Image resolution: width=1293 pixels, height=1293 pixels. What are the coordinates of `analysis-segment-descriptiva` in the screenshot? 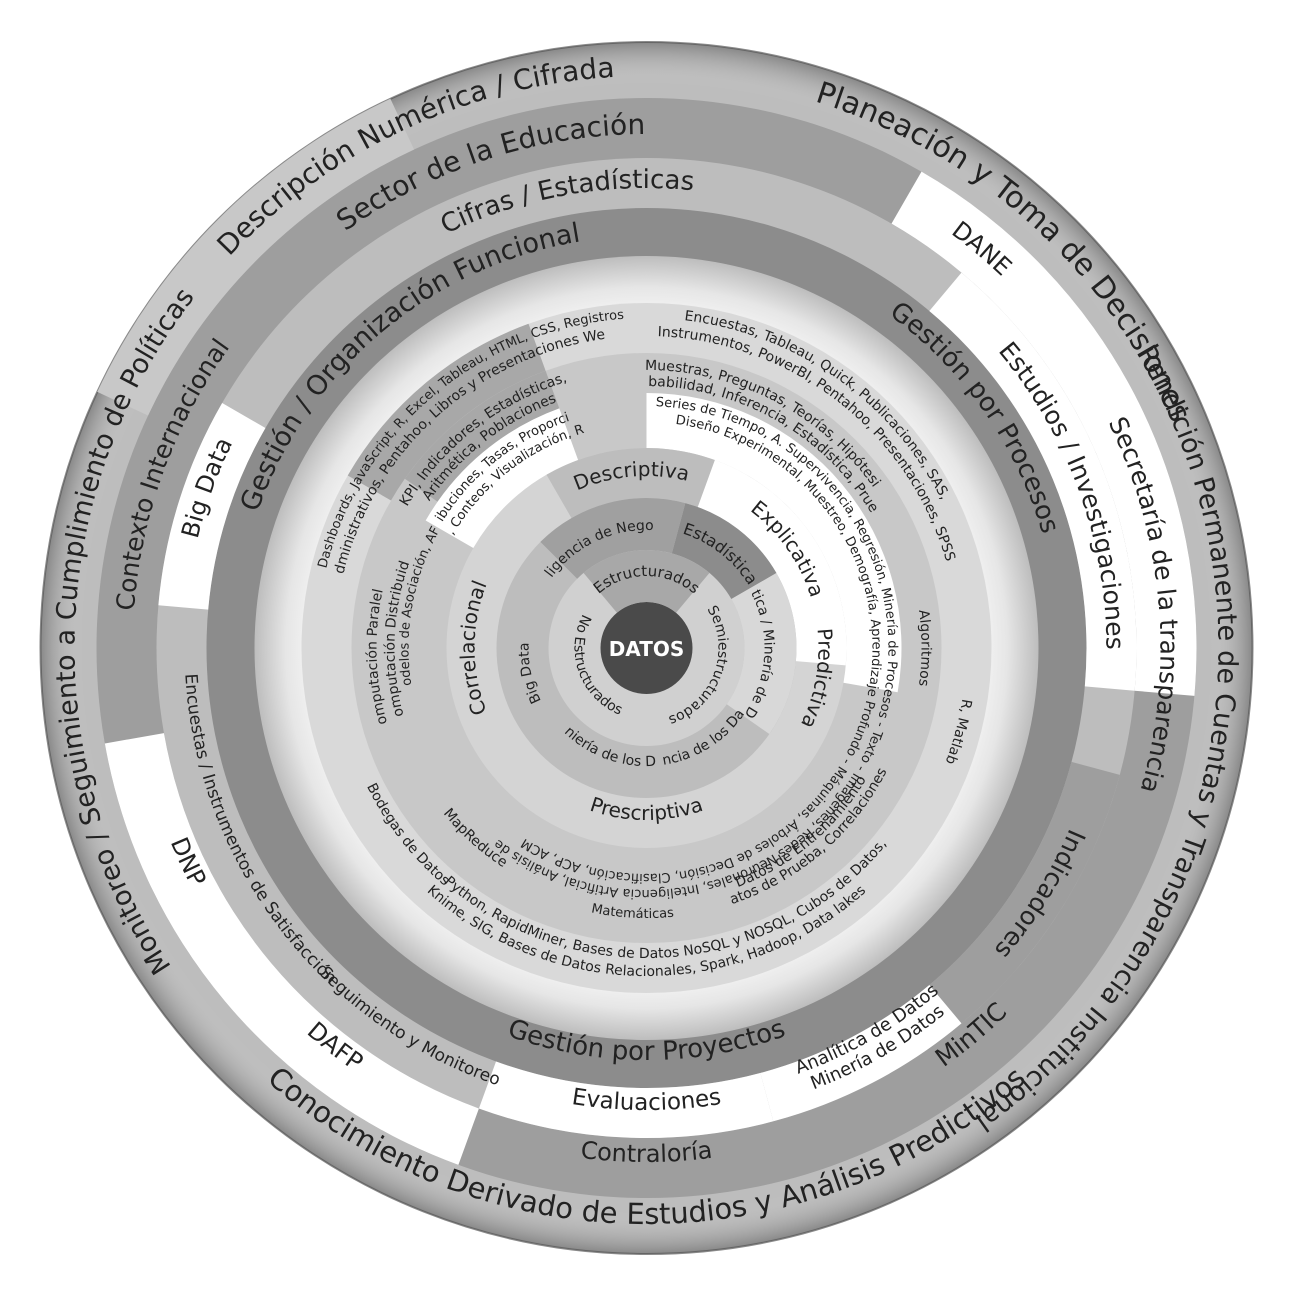 It's located at (630, 483).